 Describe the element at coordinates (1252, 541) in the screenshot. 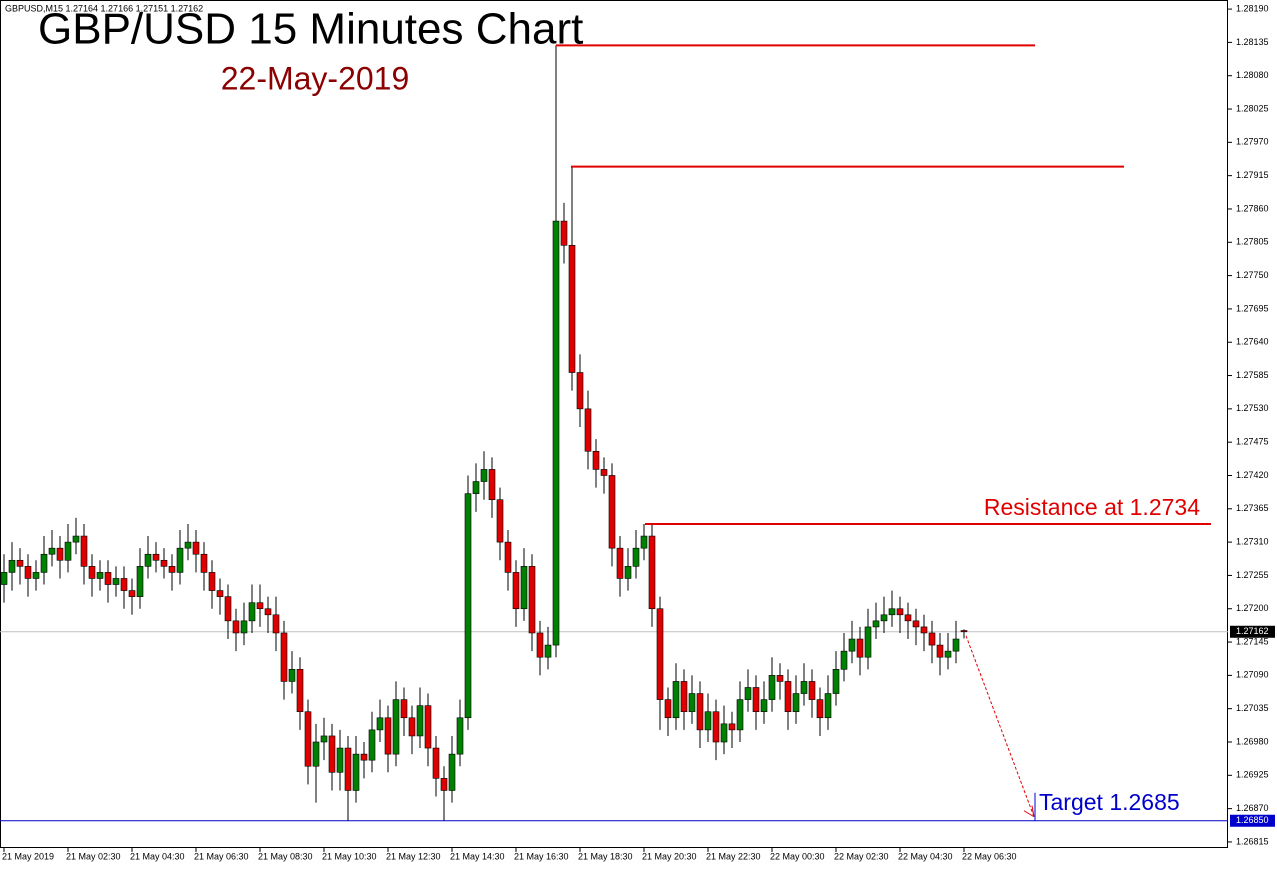

I see `y-tick-label: 1.27310` at that location.